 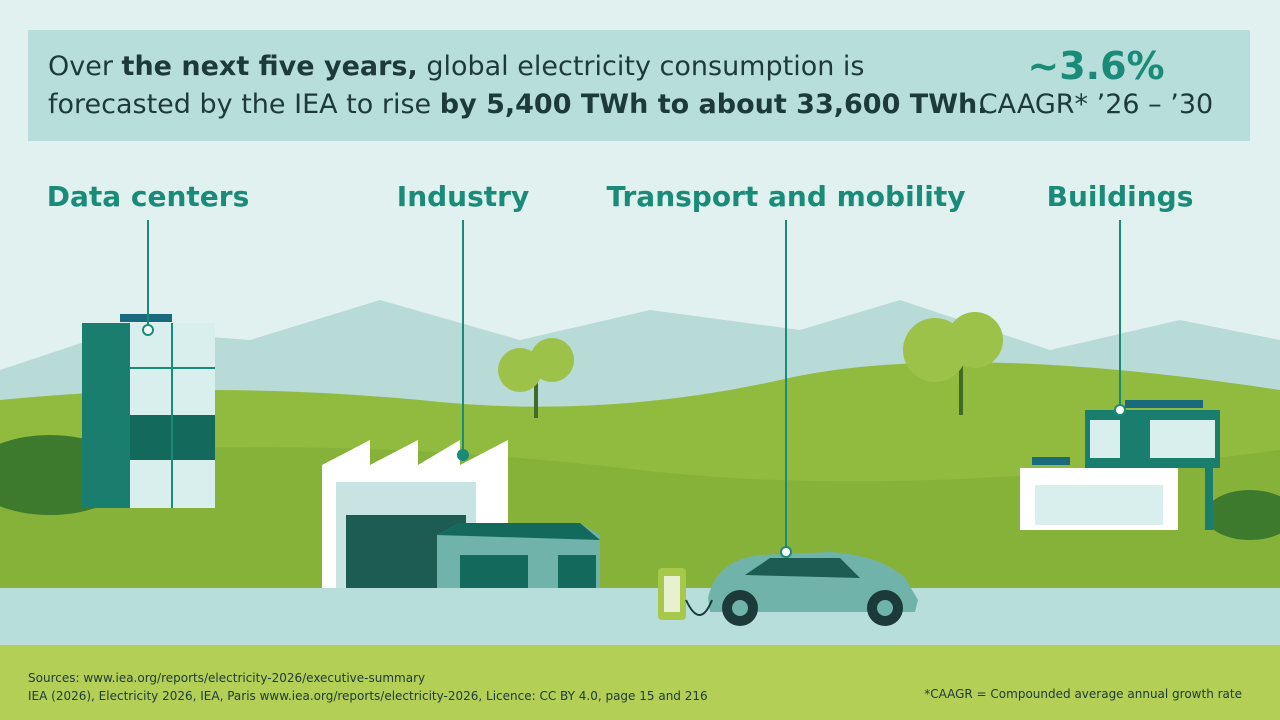 What do you see at coordinates (80, 66) in the screenshot?
I see `text: Over` at bounding box center [80, 66].